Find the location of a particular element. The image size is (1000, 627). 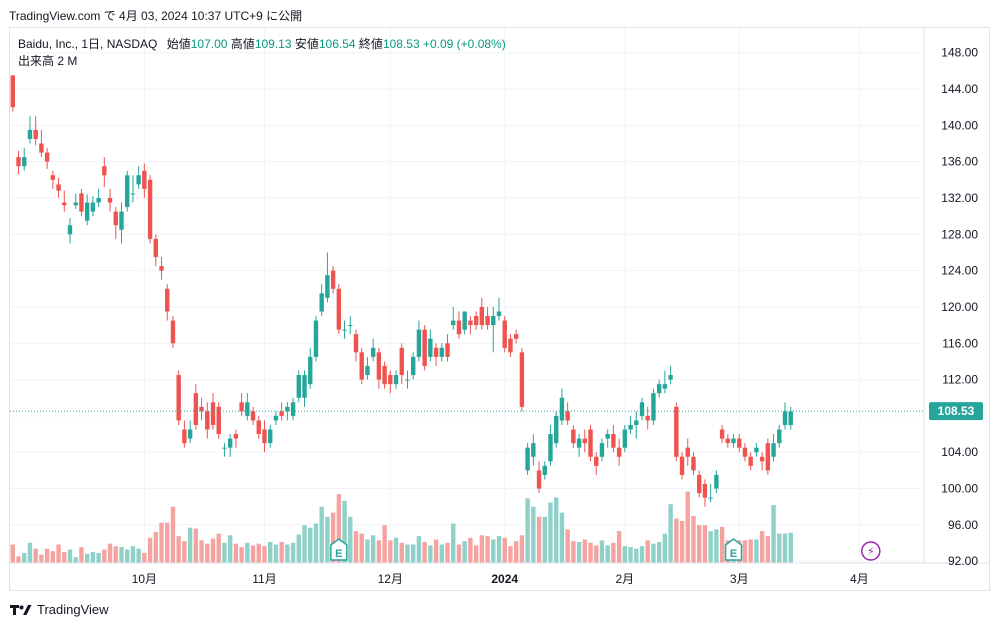

dividend-marker: ⚡ is located at coordinates (871, 551).